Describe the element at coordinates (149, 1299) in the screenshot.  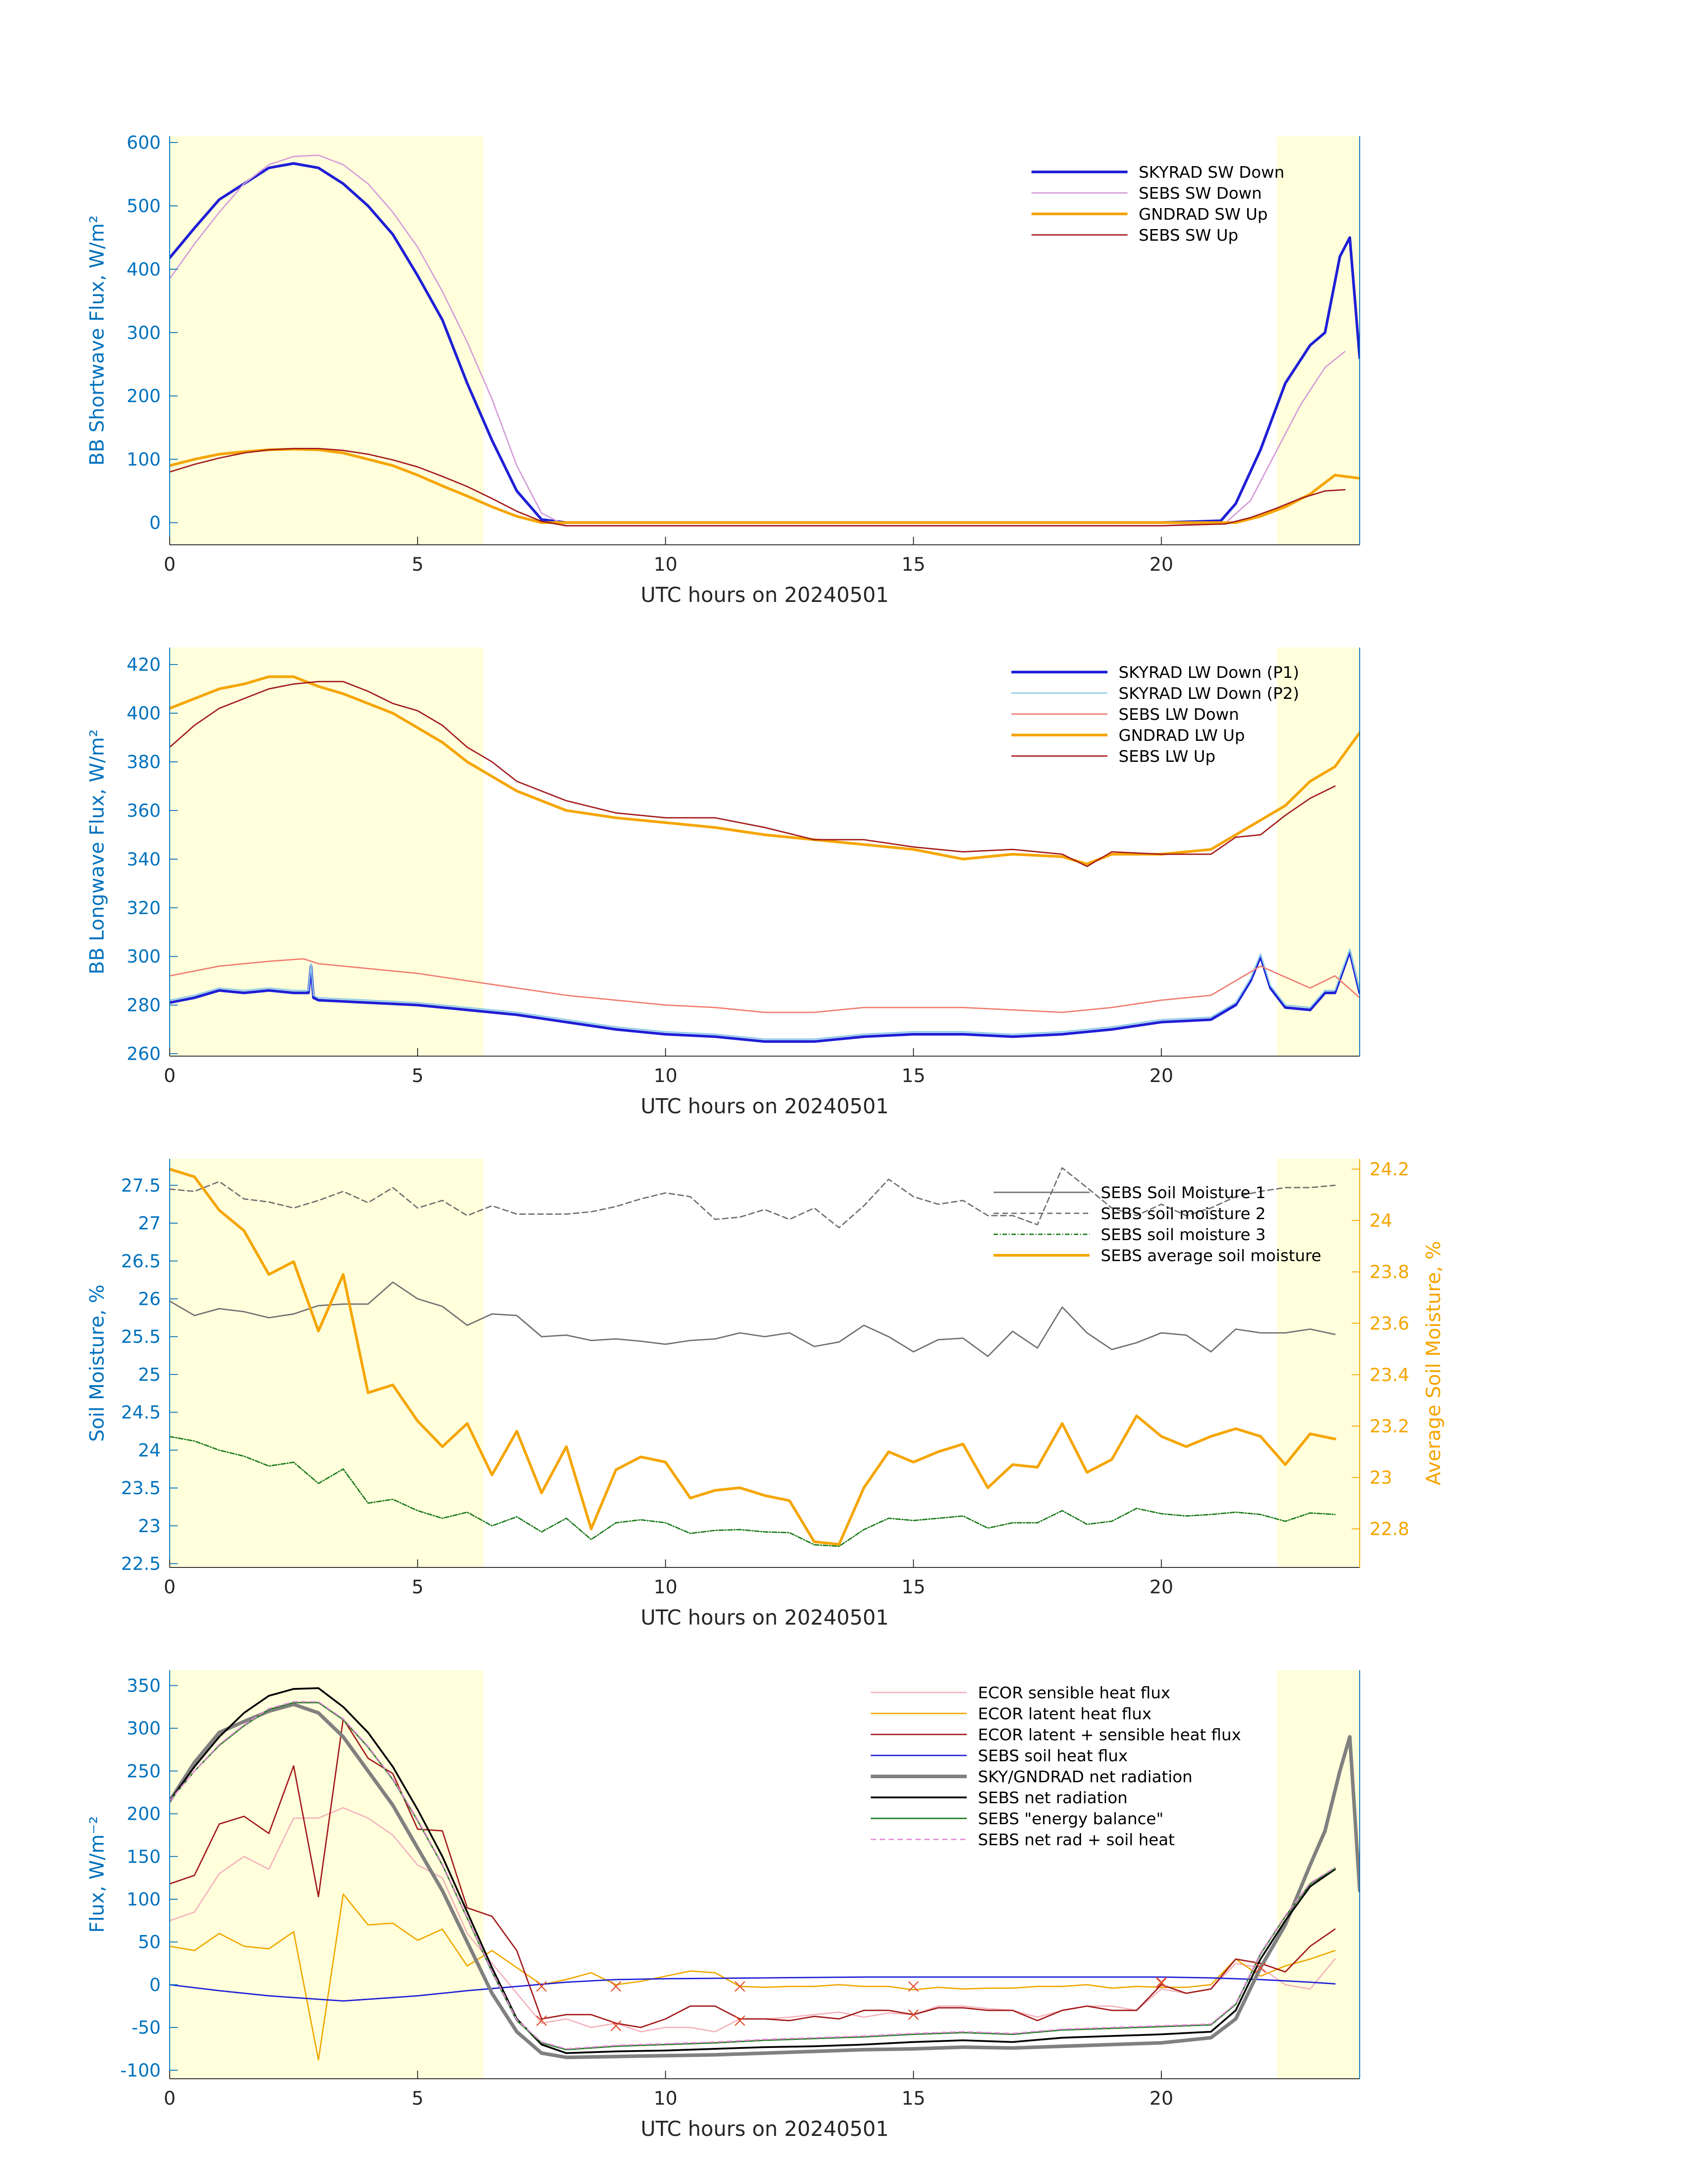
I see `y-tick-label: 26` at that location.